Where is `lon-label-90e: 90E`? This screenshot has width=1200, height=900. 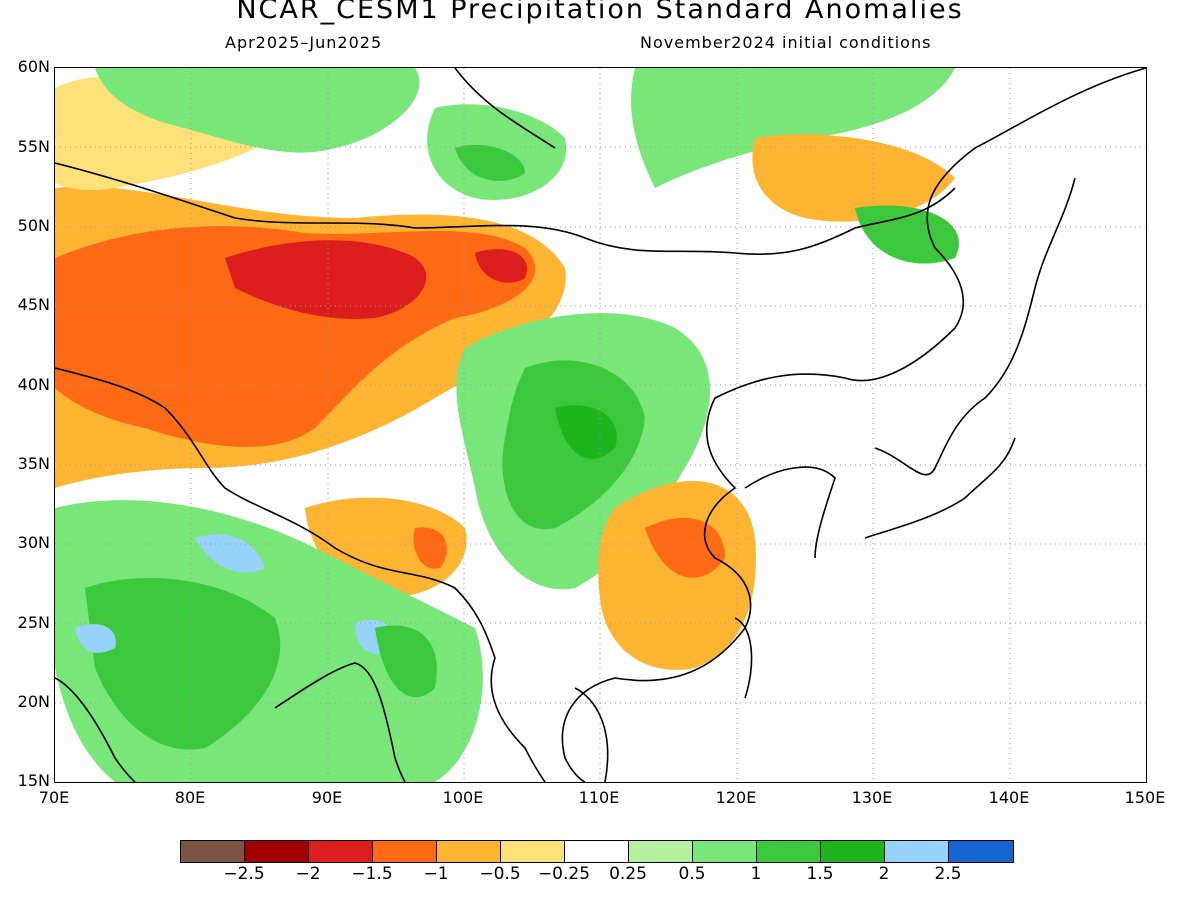 lon-label-90e: 90E is located at coordinates (327, 797).